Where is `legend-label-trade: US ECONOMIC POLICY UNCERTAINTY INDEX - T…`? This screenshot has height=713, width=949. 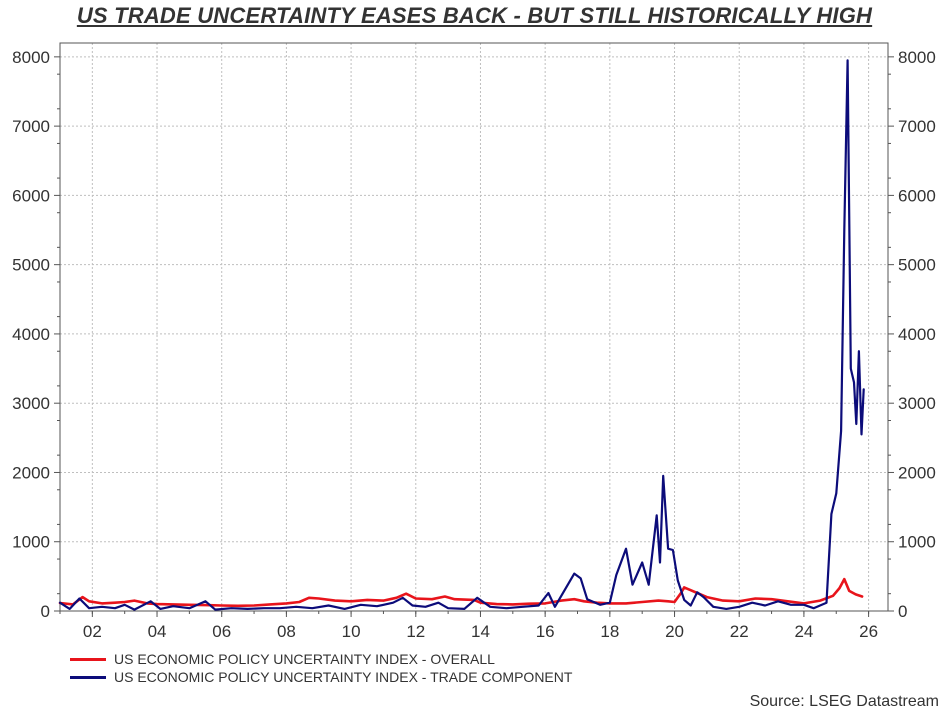 legend-label-trade: US ECONOMIC POLICY UNCERTAINTY INDEX - T… is located at coordinates (343, 677).